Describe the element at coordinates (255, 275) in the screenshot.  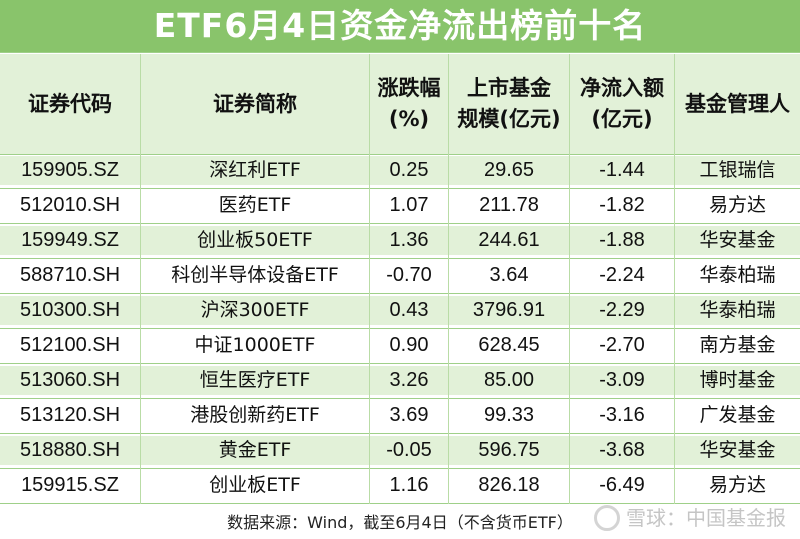
I see `cell-name: 科创半导体设备ETF` at that location.